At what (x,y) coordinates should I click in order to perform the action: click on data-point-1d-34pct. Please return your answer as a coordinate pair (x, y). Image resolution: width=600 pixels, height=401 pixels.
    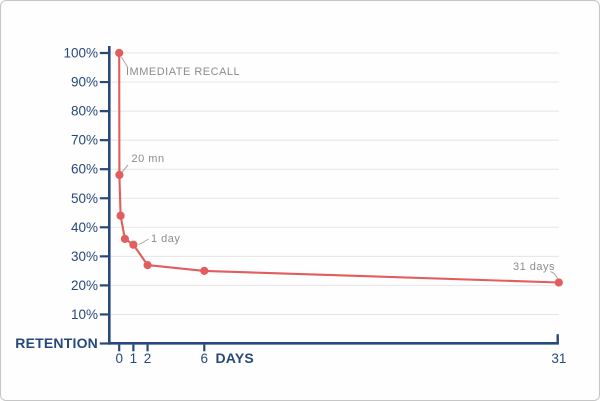
    Looking at the image, I should click on (133, 244).